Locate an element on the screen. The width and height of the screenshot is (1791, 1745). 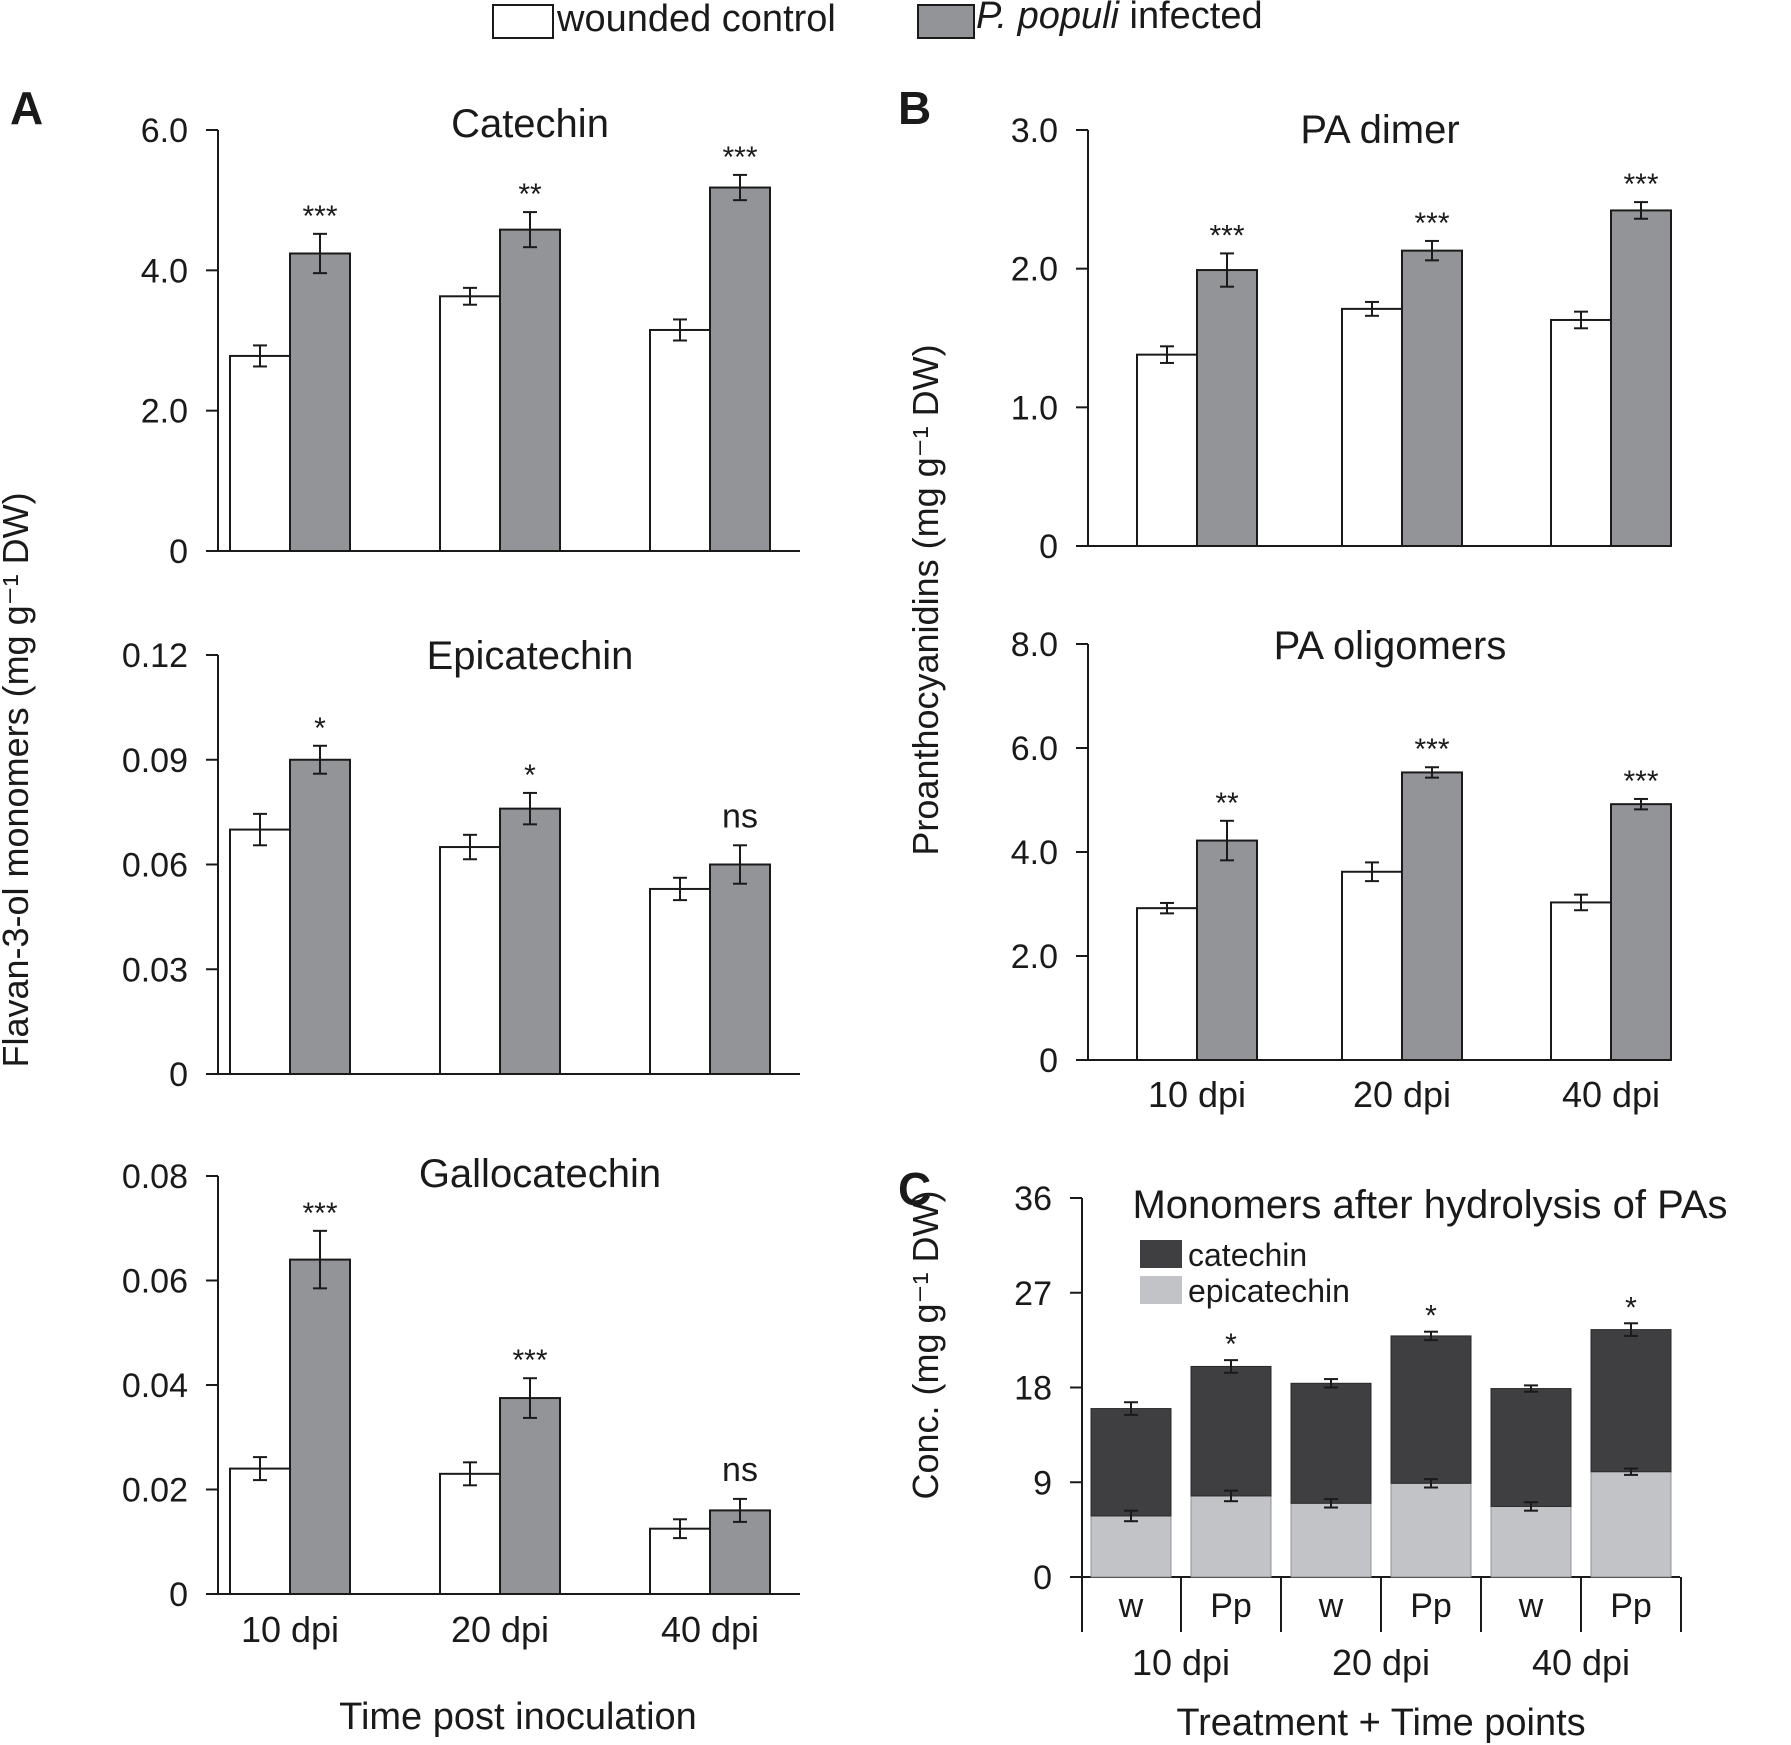
legend-swatch-catechin is located at coordinates (1161, 1254).